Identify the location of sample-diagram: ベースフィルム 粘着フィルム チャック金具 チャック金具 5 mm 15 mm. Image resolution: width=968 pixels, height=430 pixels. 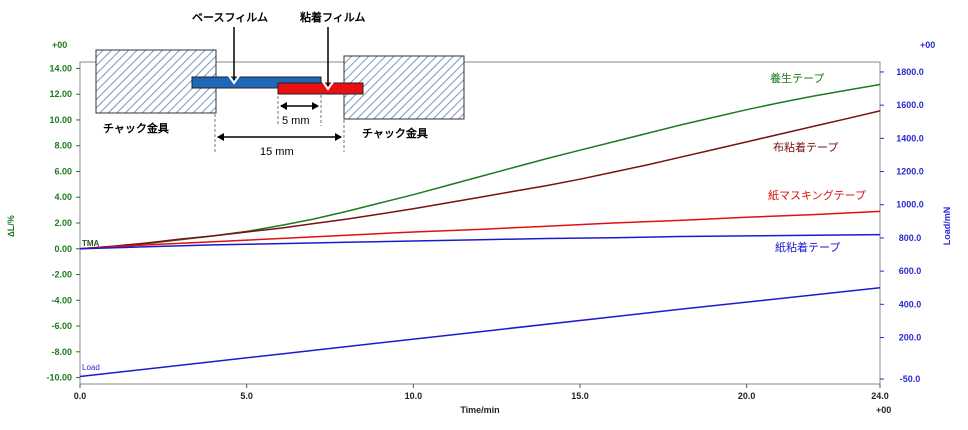
(280, 84).